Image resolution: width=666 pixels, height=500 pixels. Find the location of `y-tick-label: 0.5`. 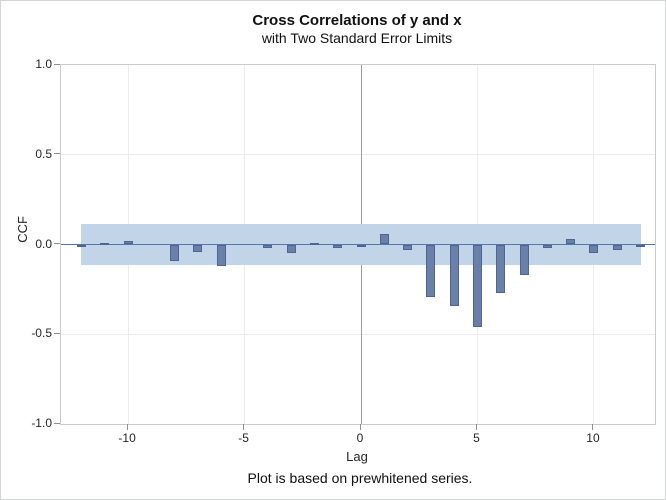

y-tick-label: 0.5 is located at coordinates (43, 153).